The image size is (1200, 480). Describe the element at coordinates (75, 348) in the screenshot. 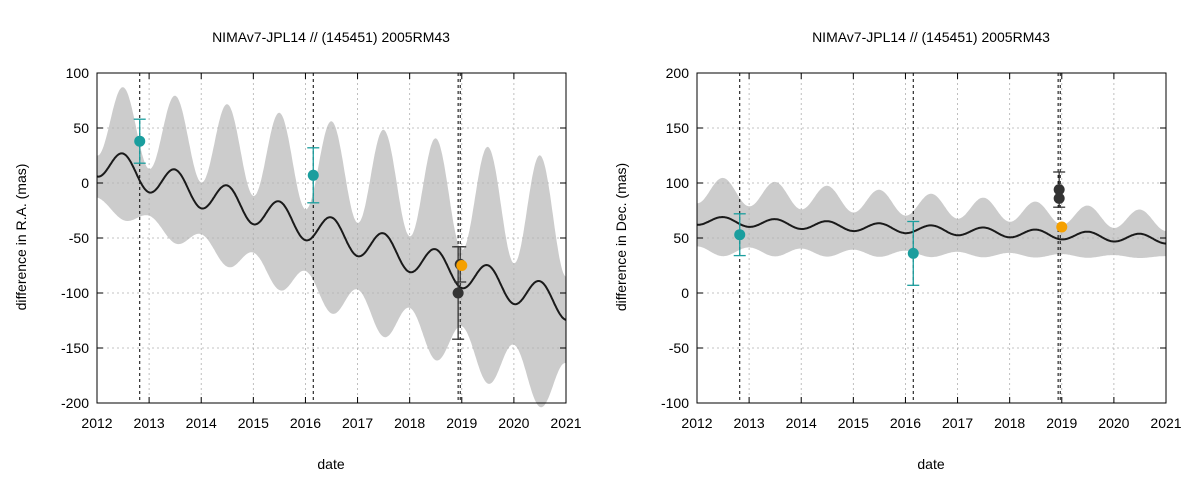

I see `y-tick-label: -150` at that location.